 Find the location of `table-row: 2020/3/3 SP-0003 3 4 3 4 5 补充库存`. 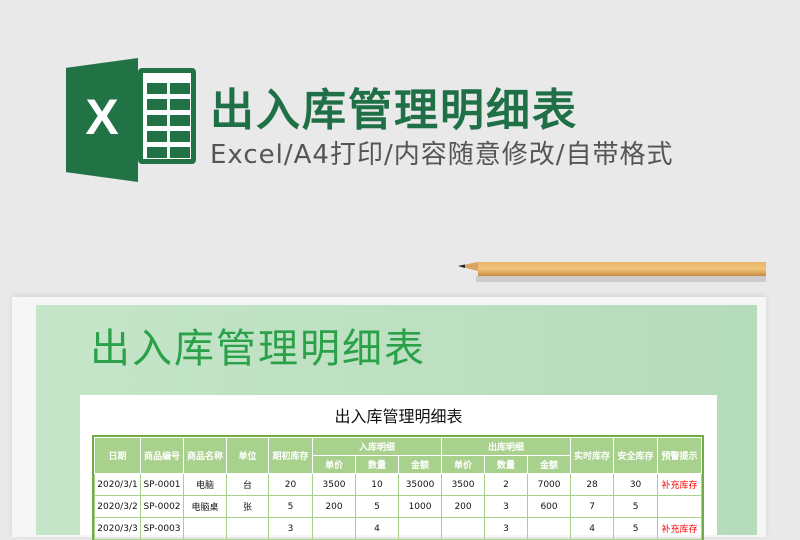

table-row: 2020/3/3 SP-0003 3 4 3 4 5 补充库存 is located at coordinates (398, 528).